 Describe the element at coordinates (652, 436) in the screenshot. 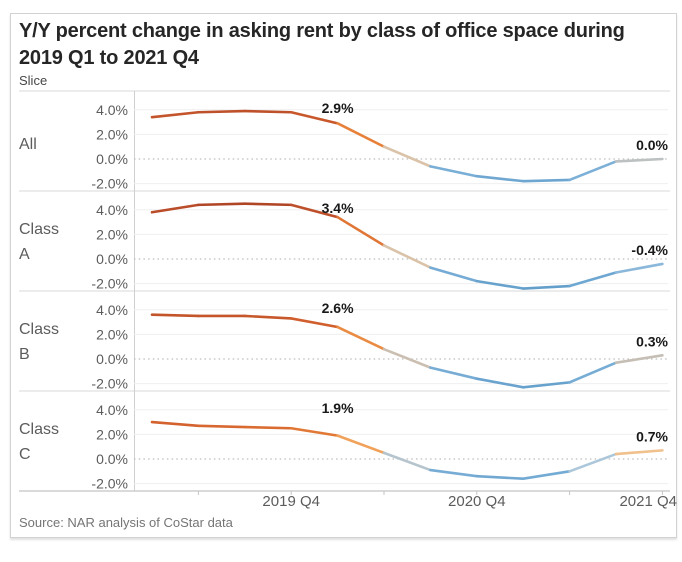

I see `end-value-label: 0.7%` at that location.